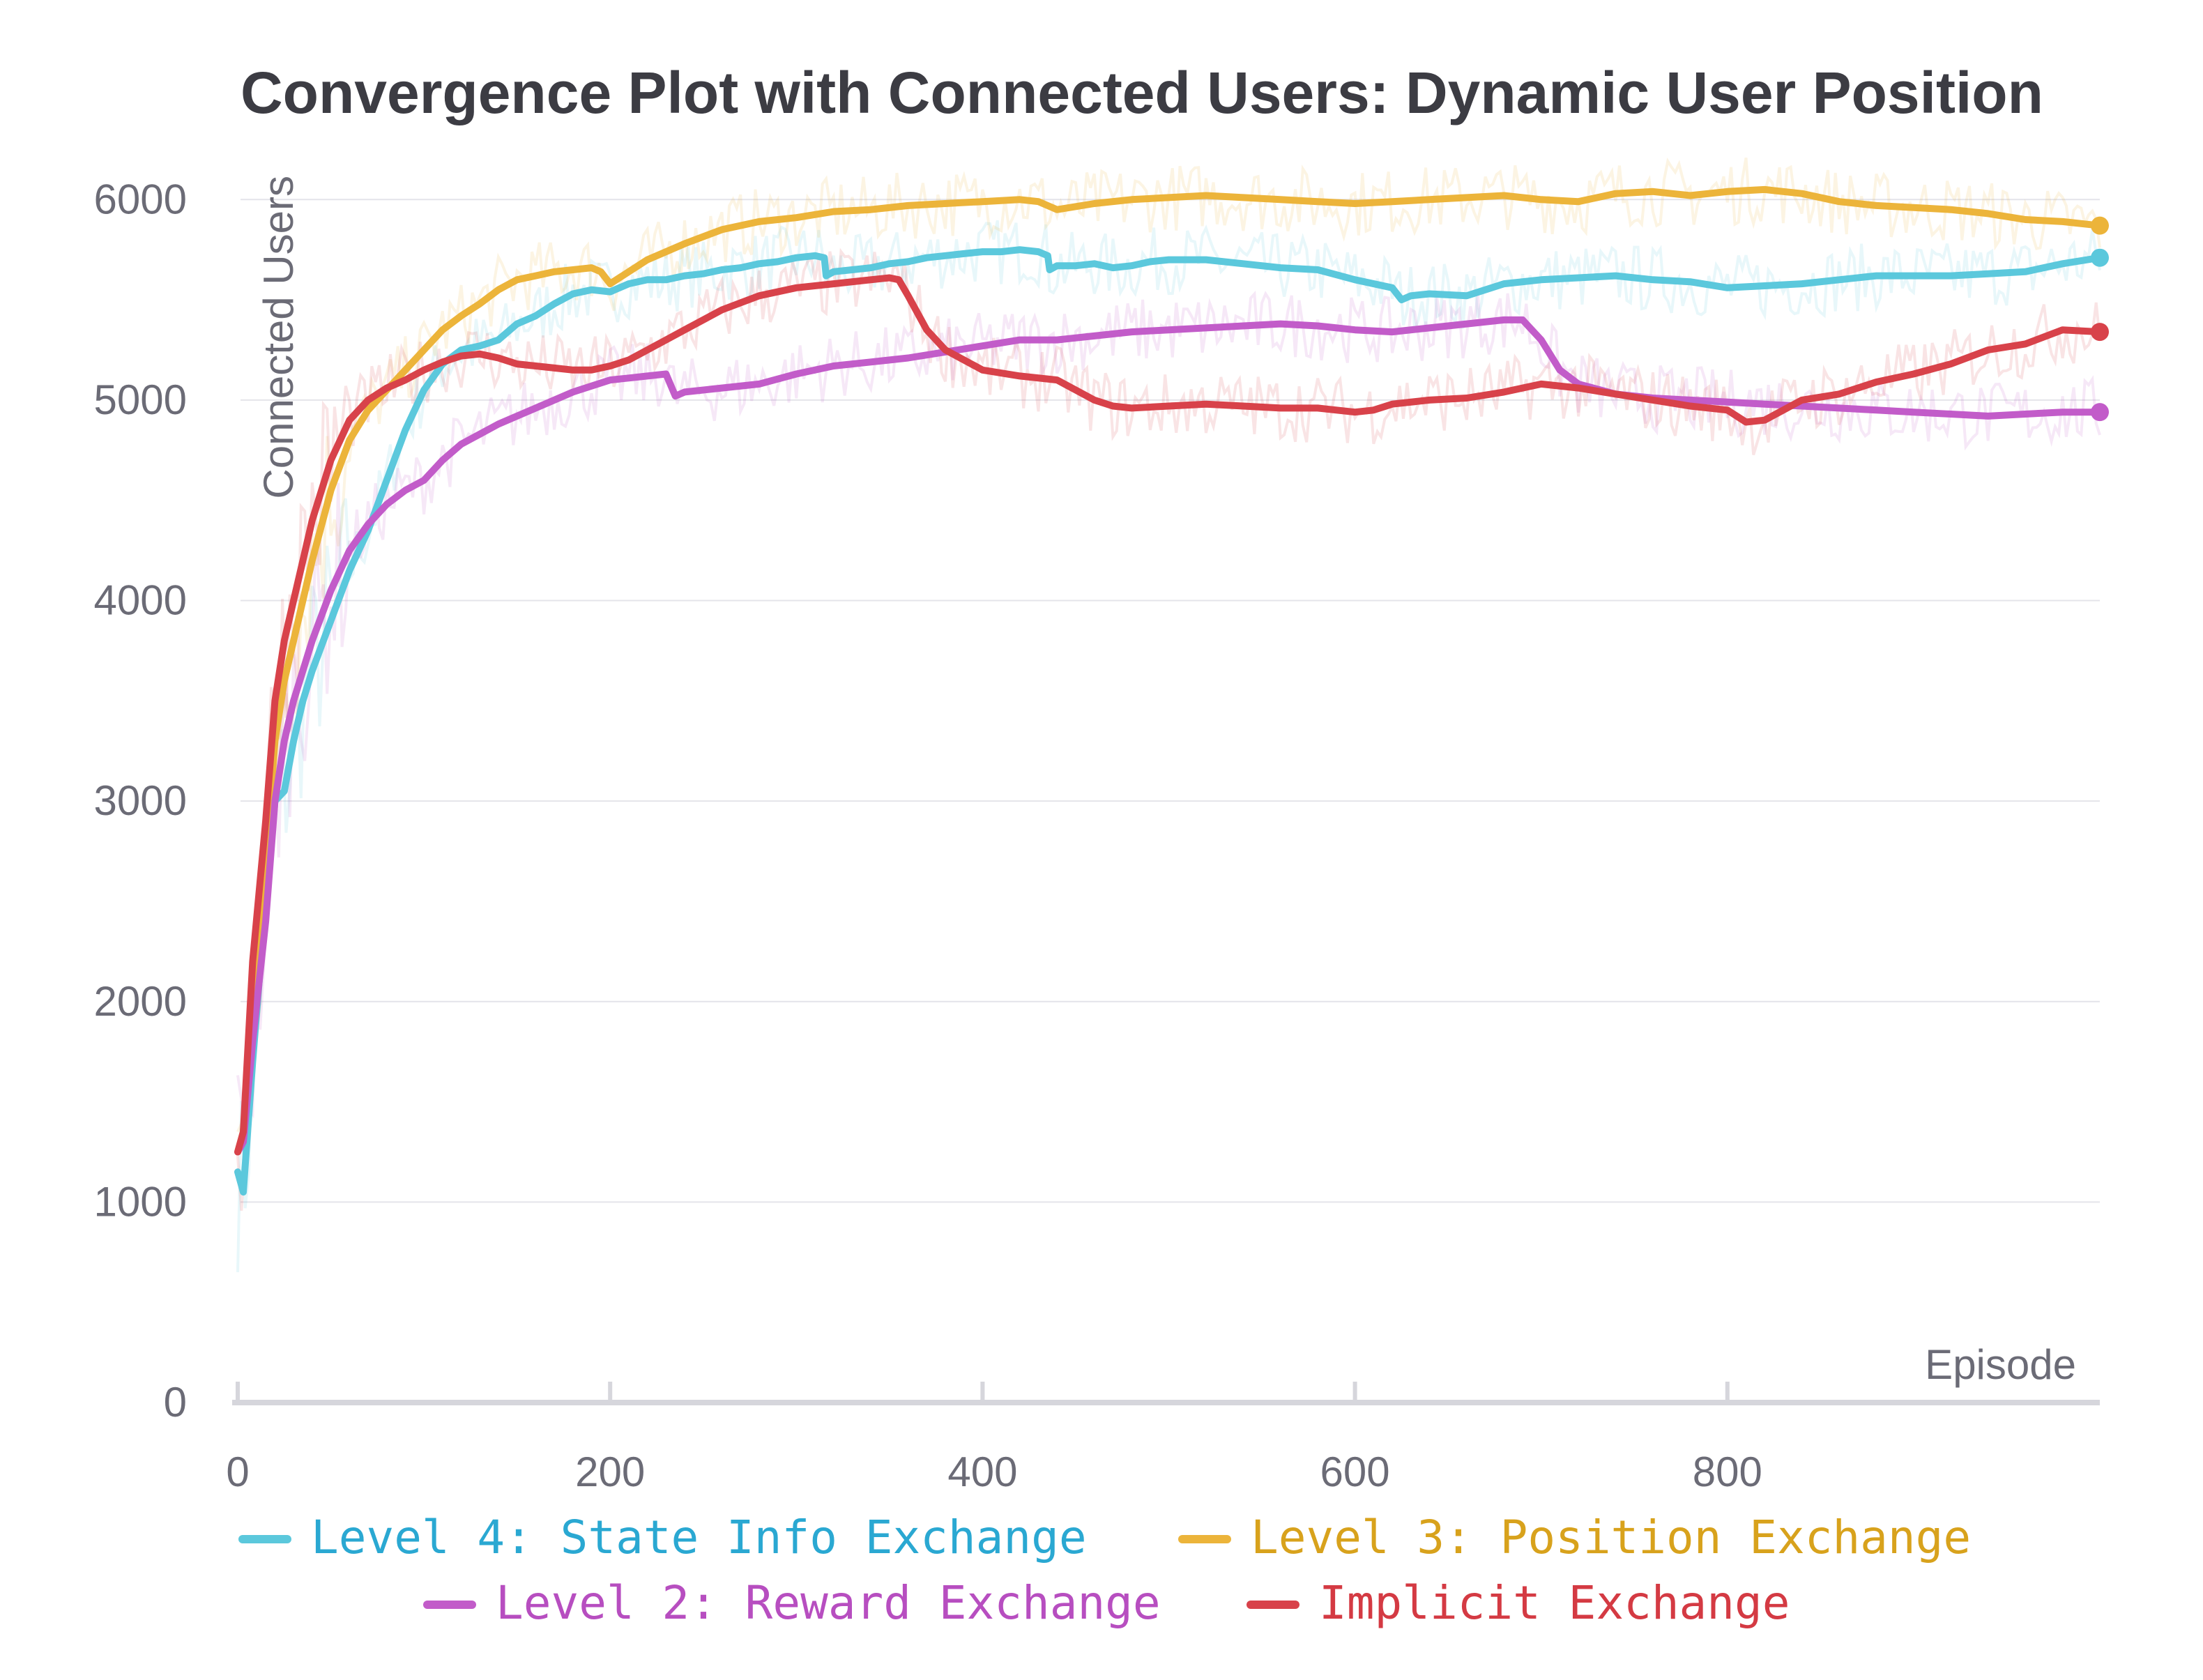 This screenshot has width=2203, height=1680. Describe the element at coordinates (140, 399) in the screenshot. I see `y-tick-label: 5000` at that location.